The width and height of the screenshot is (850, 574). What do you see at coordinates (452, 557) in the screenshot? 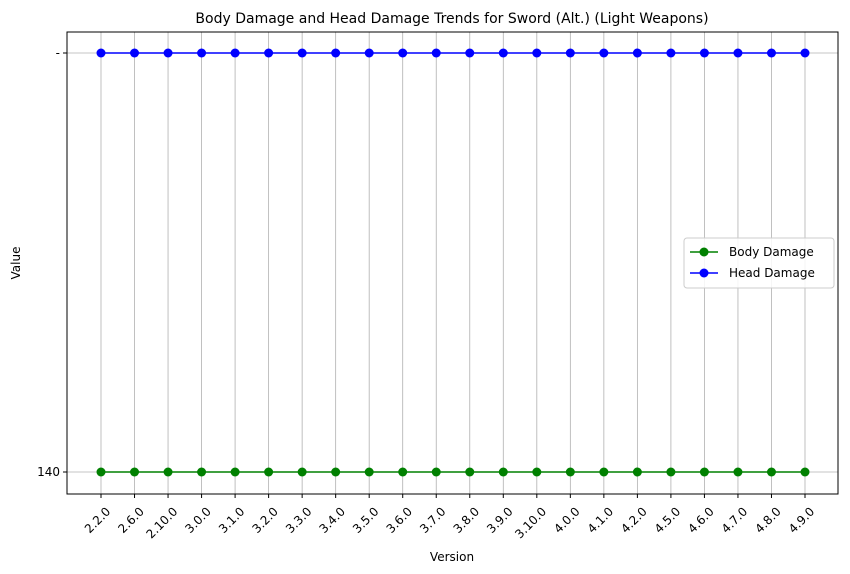
I see `x-axis-label: Version` at bounding box center [452, 557].